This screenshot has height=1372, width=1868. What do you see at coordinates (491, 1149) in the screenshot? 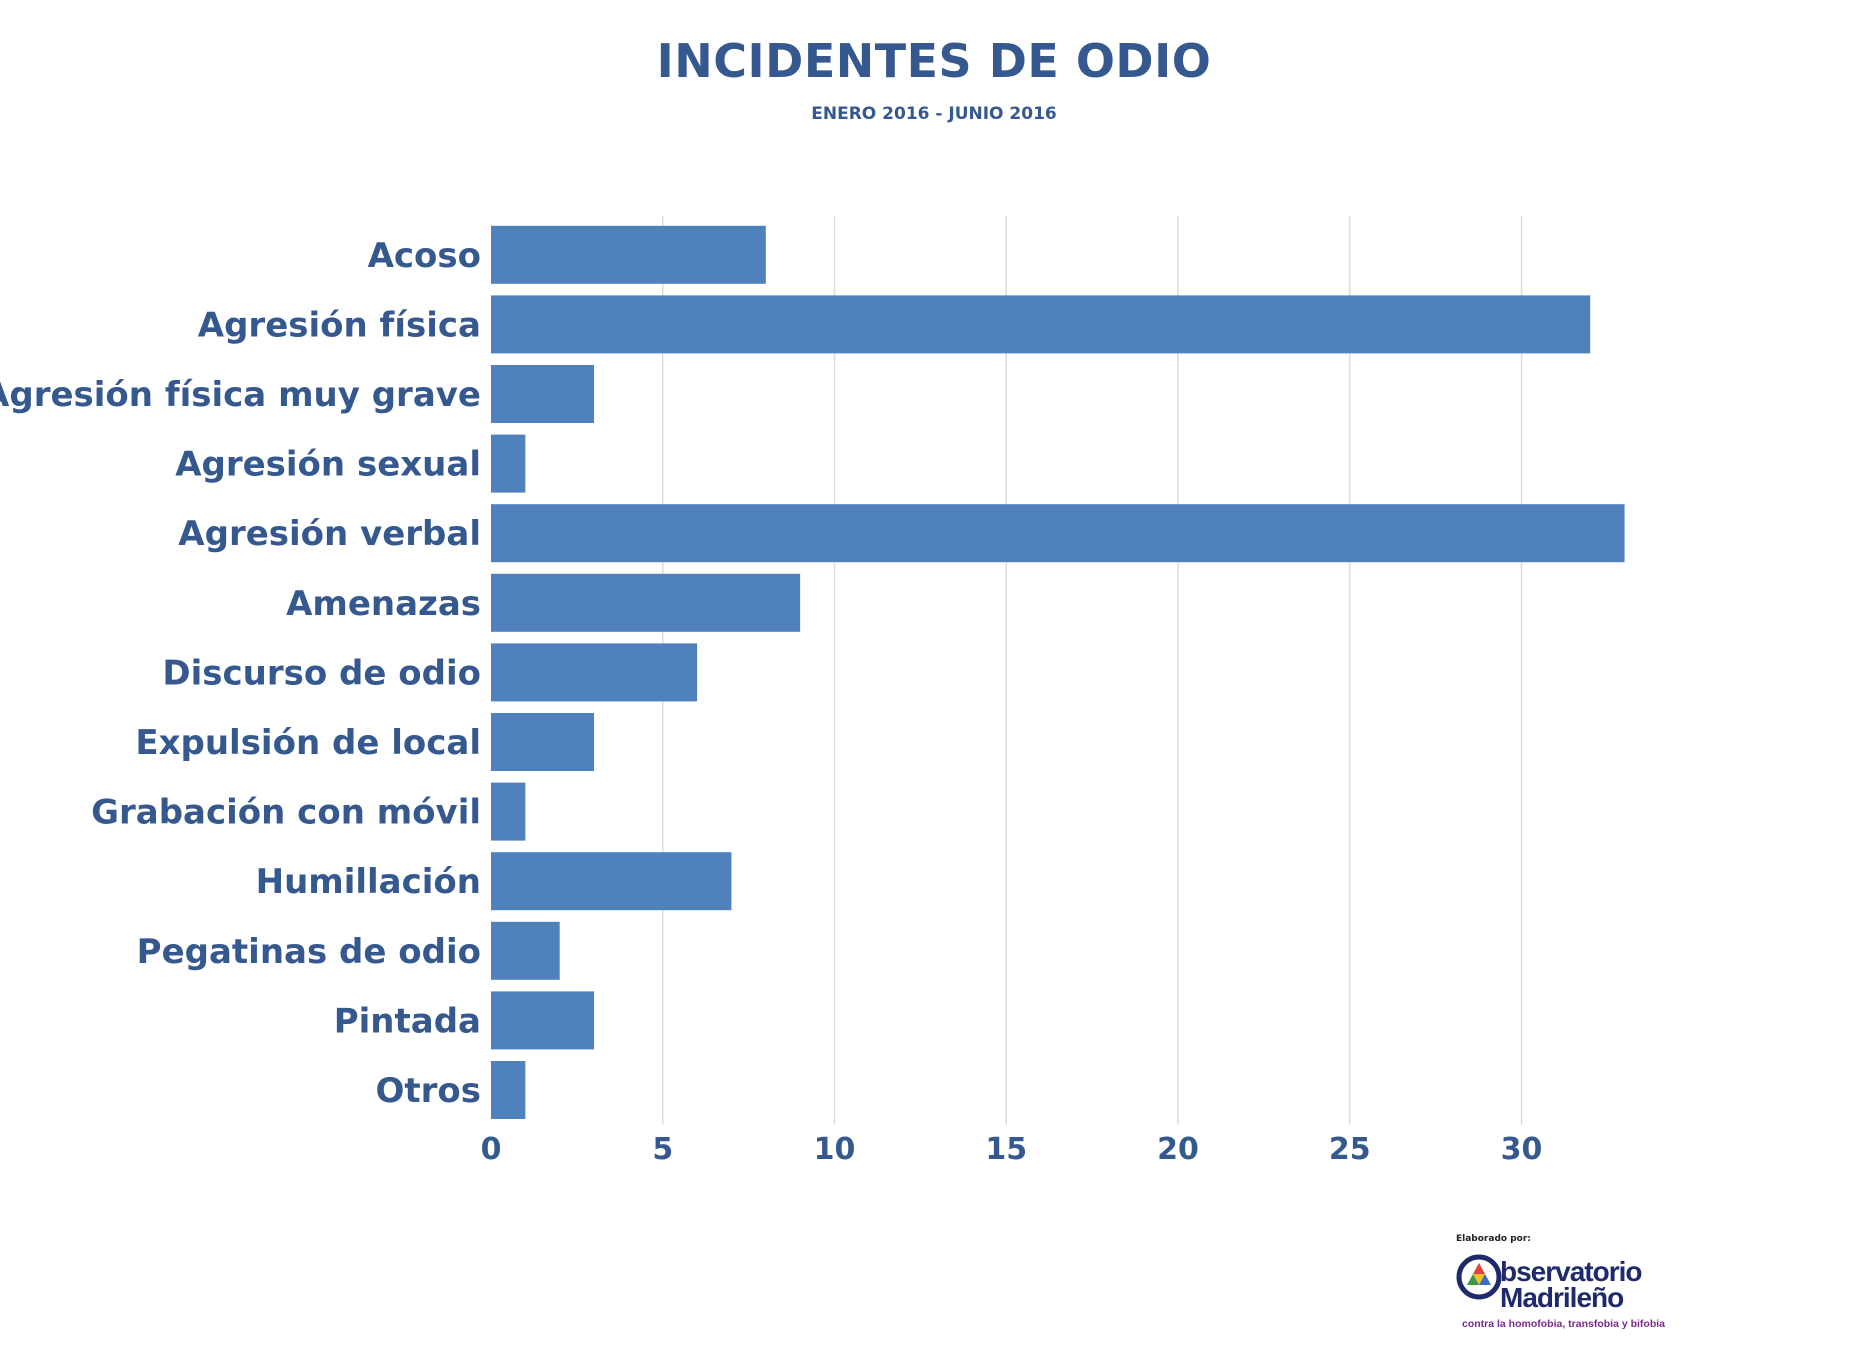
I see `x-tick-label: 0` at bounding box center [491, 1149].